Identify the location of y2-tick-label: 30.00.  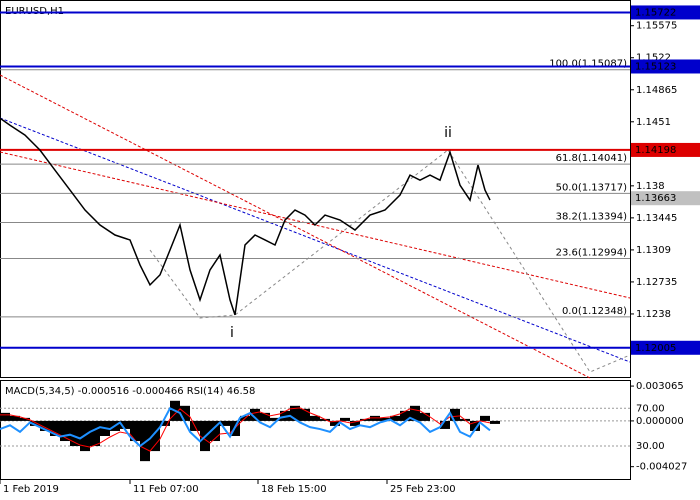
(650, 446).